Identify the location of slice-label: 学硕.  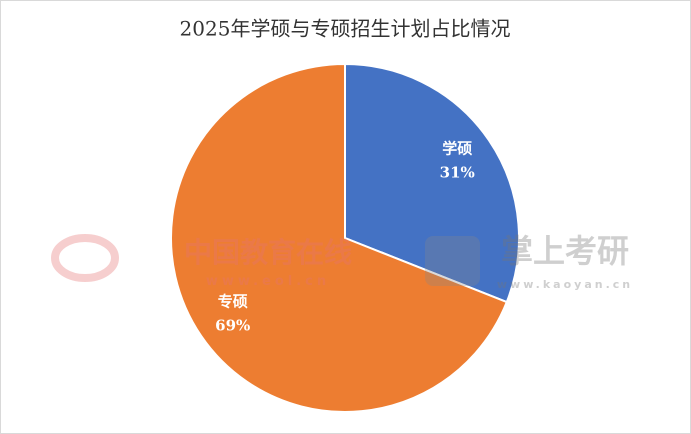
(457, 149).